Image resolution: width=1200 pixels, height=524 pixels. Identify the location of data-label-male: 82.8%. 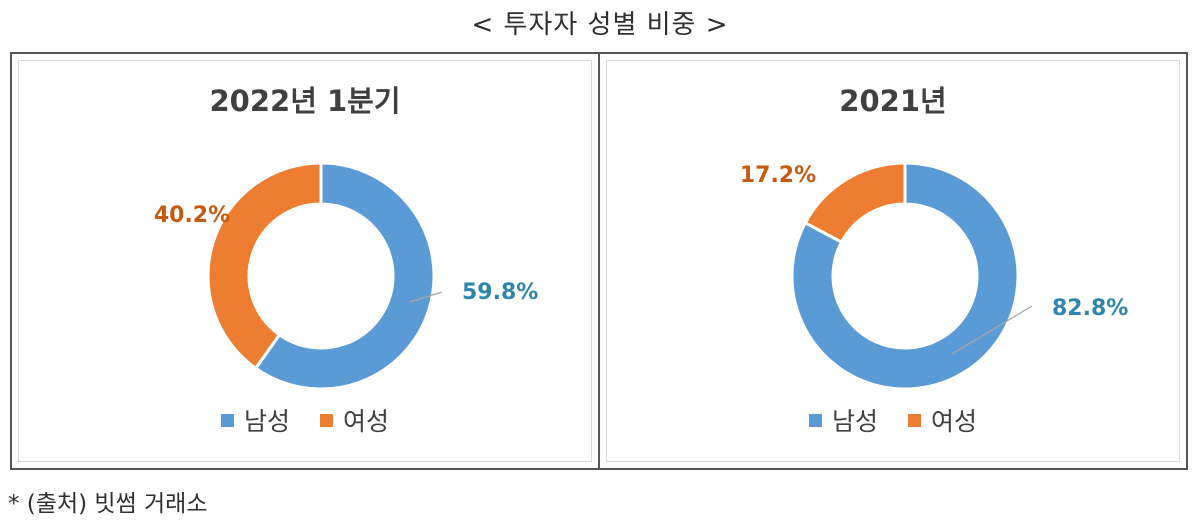
(1090, 308).